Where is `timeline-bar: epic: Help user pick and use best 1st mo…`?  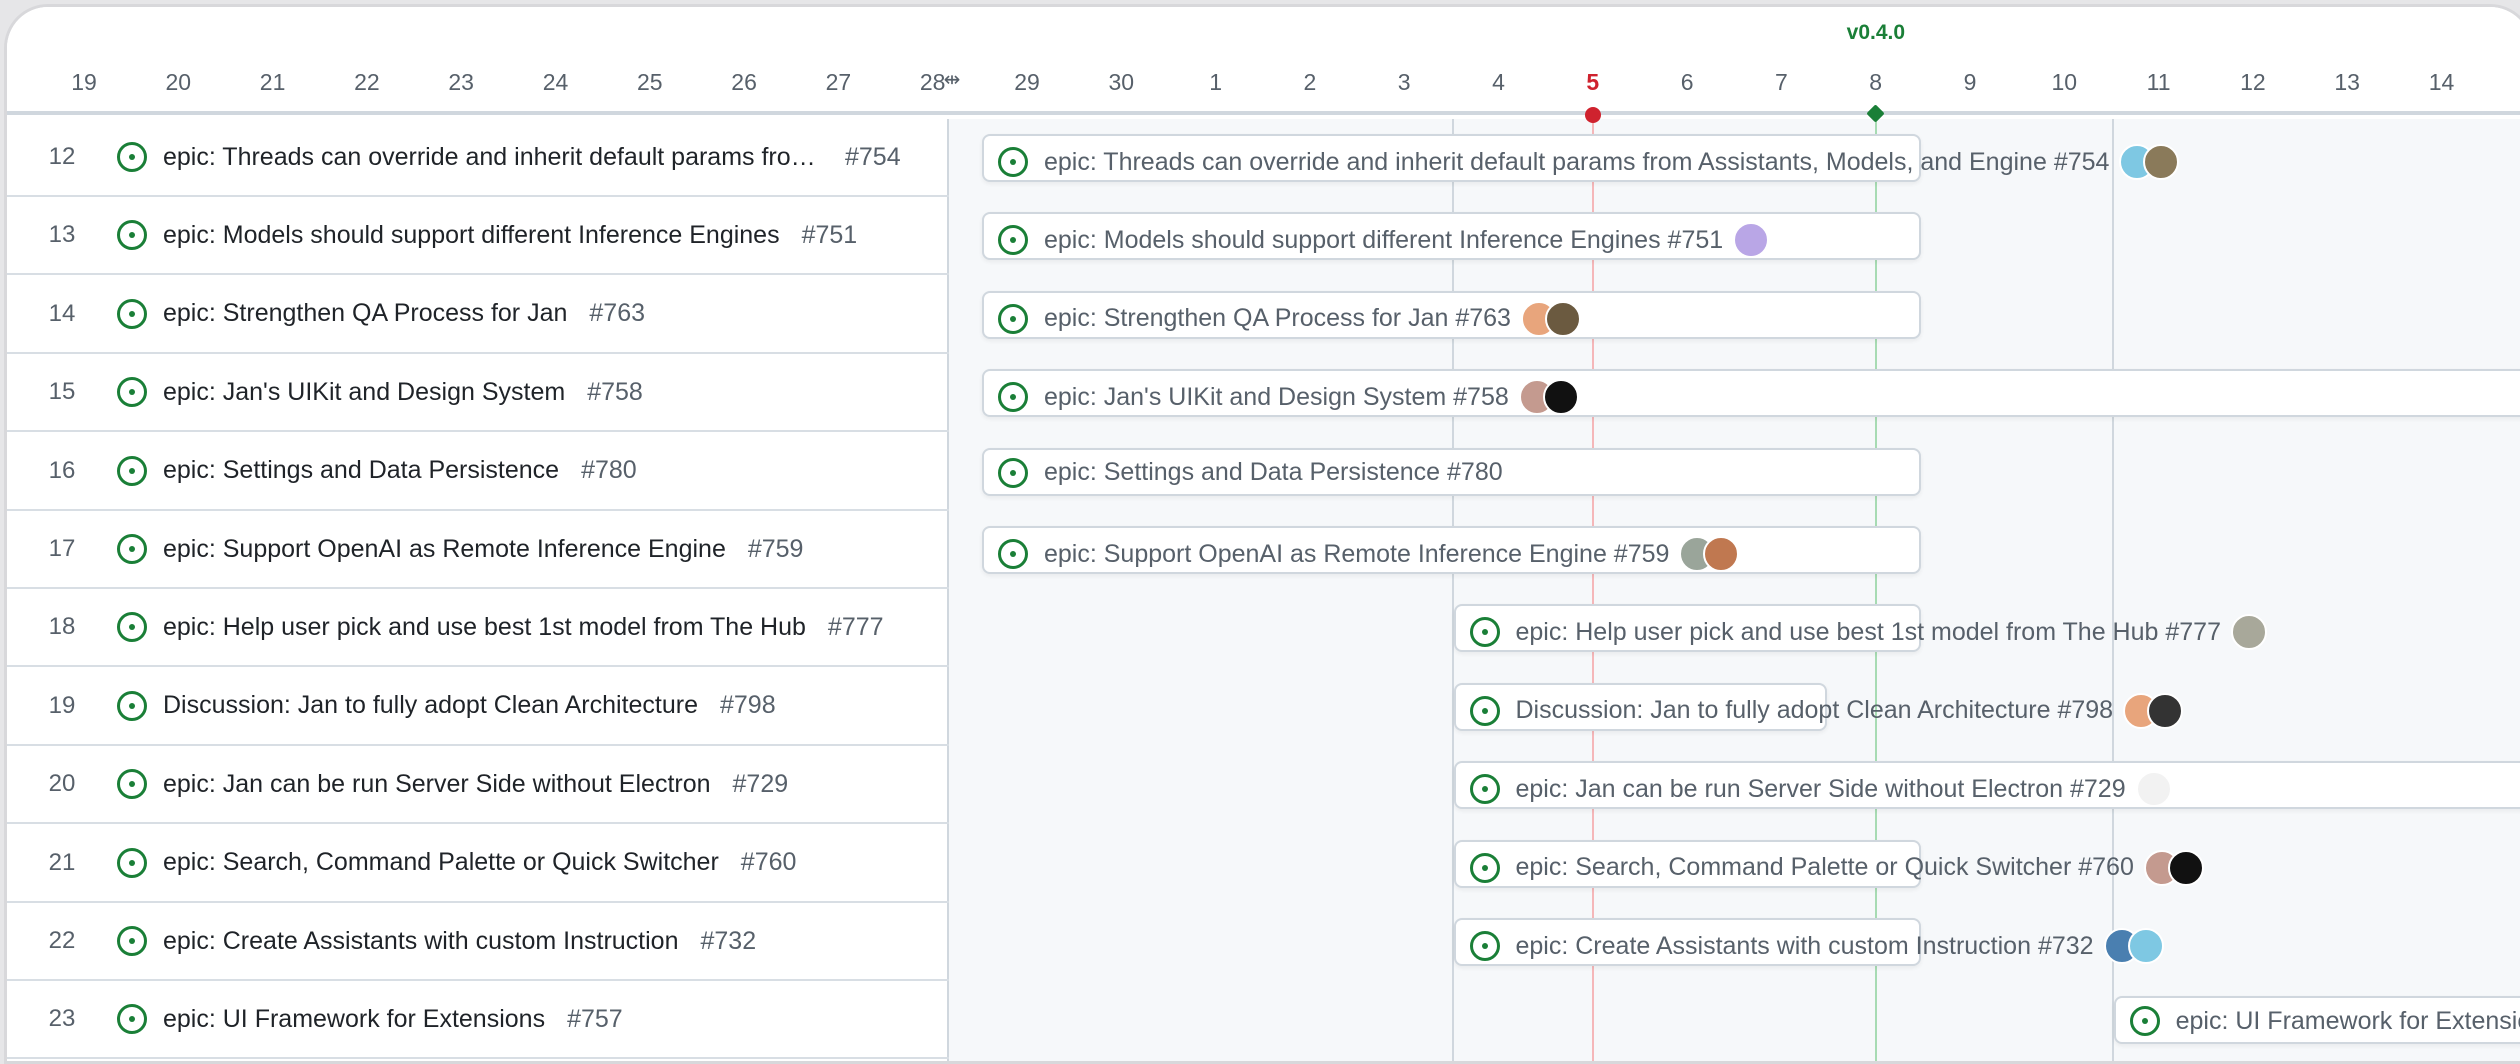 timeline-bar: epic: Help user pick and use best 1st mo… is located at coordinates (1688, 628).